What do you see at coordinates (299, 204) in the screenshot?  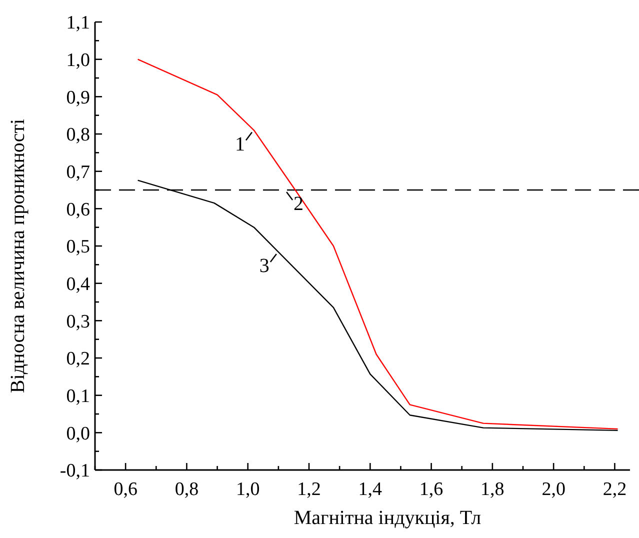 I see `annotation: 2` at bounding box center [299, 204].